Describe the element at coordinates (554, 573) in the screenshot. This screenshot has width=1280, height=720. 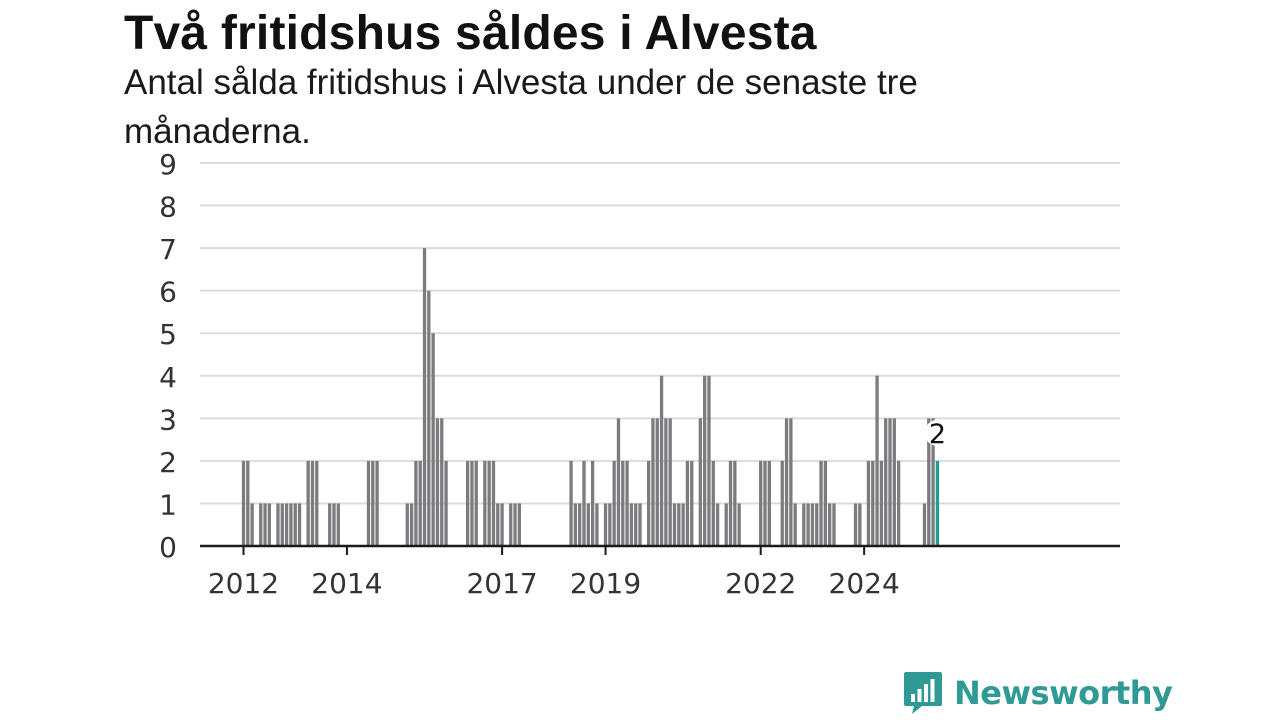
I see `x-axis-ticks: 2012 2014 2017 2019 2022 2024` at that location.